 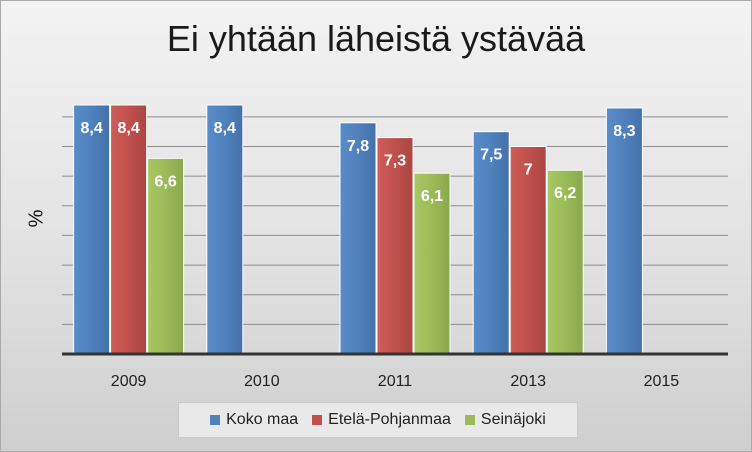 I want to click on legend-label: Seinäjoki, so click(x=513, y=419).